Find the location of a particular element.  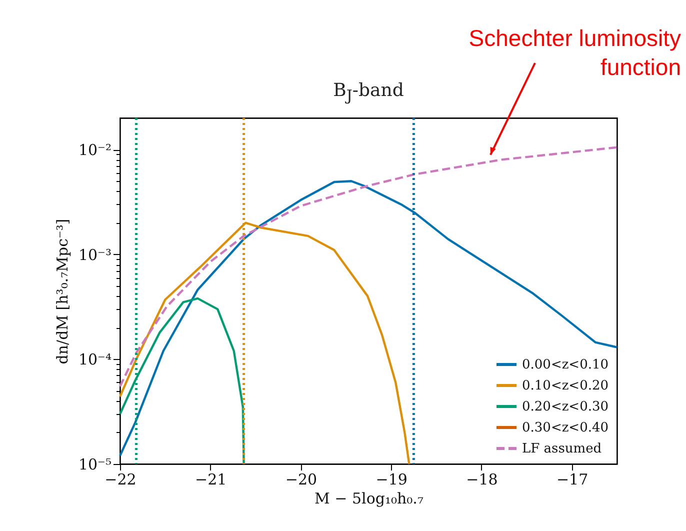

legend-label: 0.10<z<0.20 is located at coordinates (565, 386).